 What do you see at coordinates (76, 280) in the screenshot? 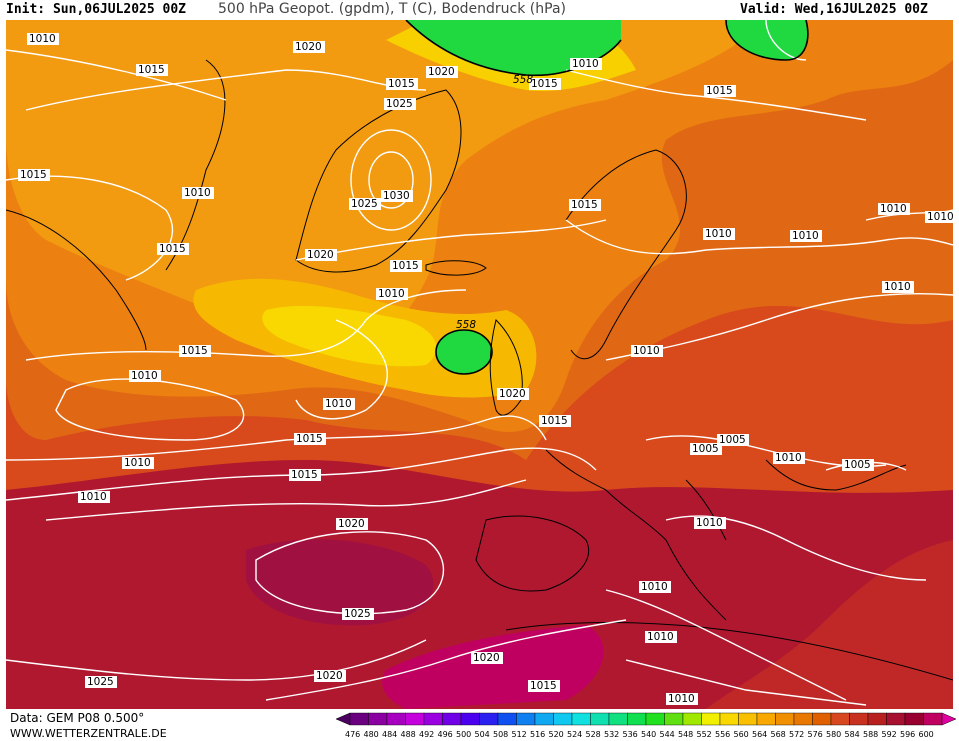
I see `labrador-coast` at bounding box center [76, 280].